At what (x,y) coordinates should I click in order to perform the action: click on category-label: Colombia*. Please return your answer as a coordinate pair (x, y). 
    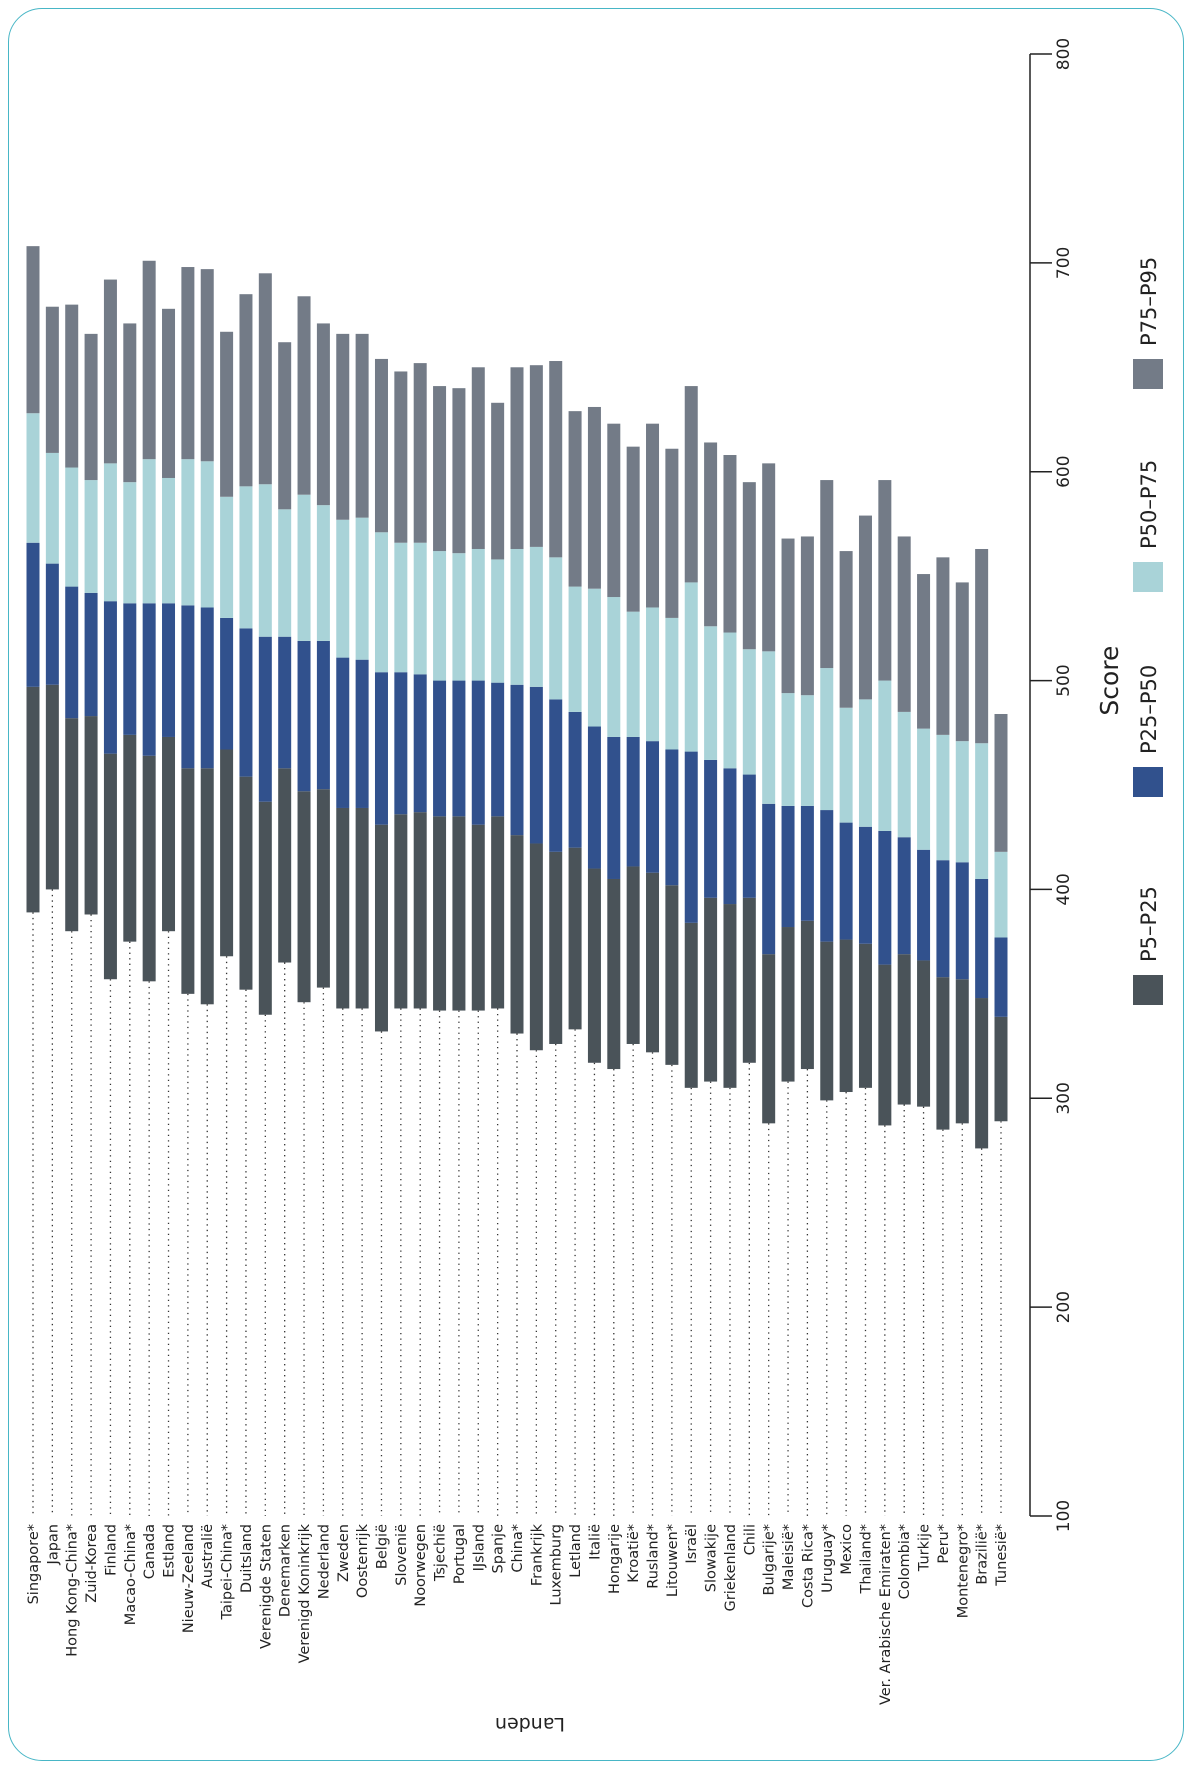
    Looking at the image, I should click on (905, 1561).